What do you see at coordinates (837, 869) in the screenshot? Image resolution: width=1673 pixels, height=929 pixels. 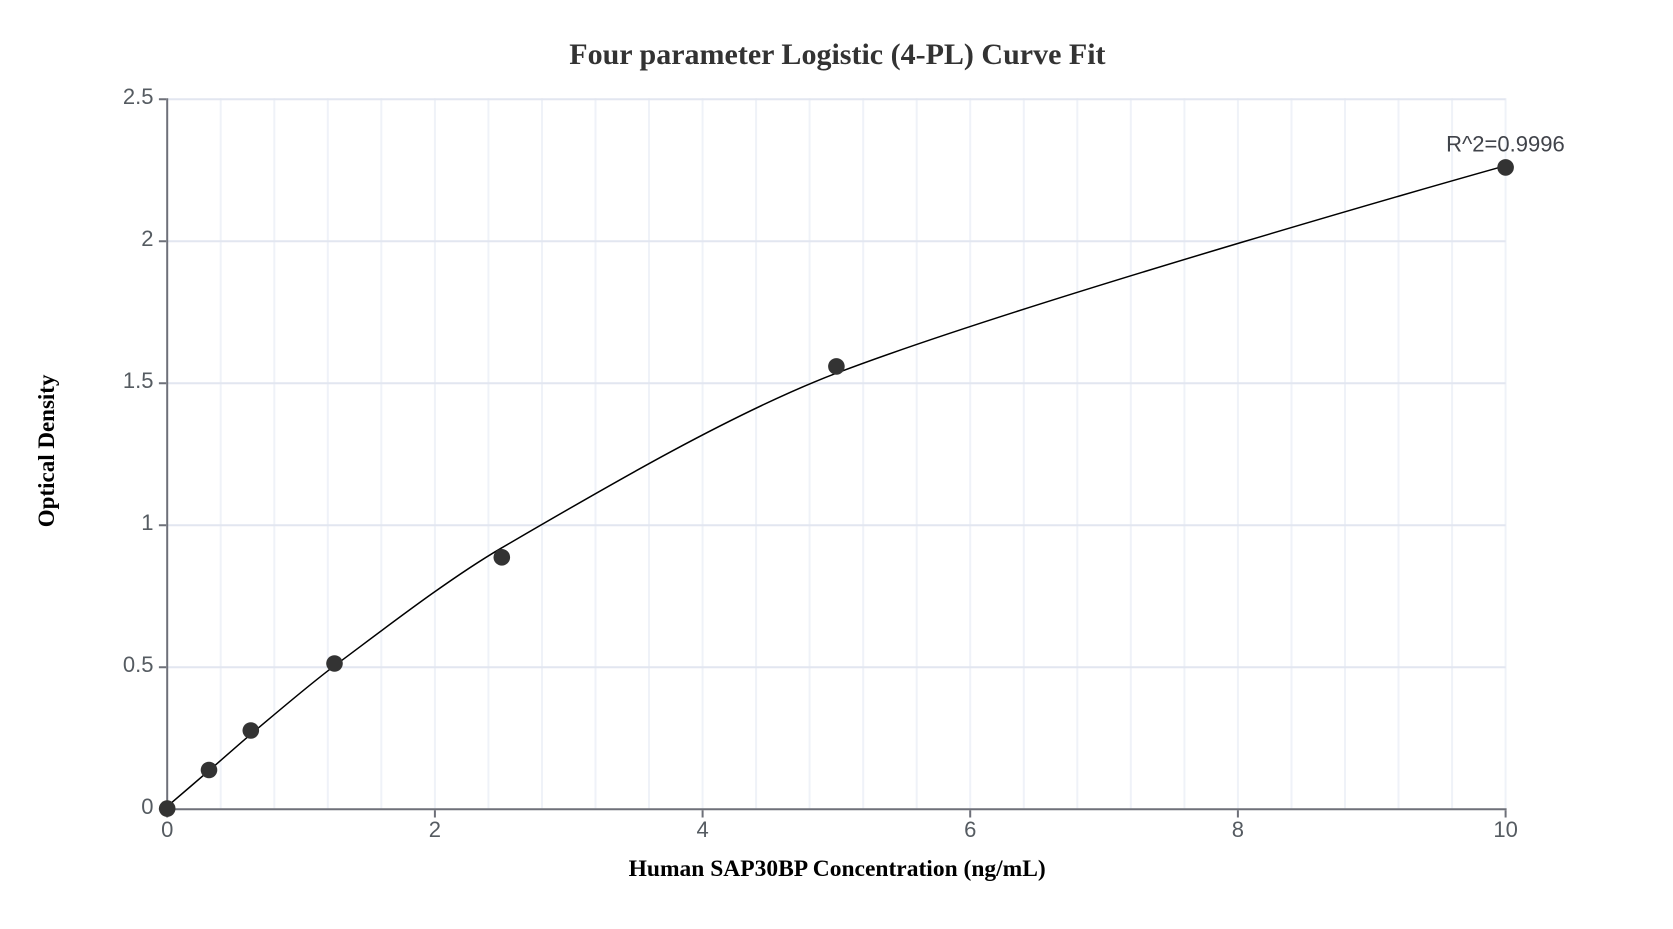 I see `svg-text:Human SAP30BP Concentration (n: Human SAP30BP Concentration (ng/mL)` at bounding box center [837, 869].